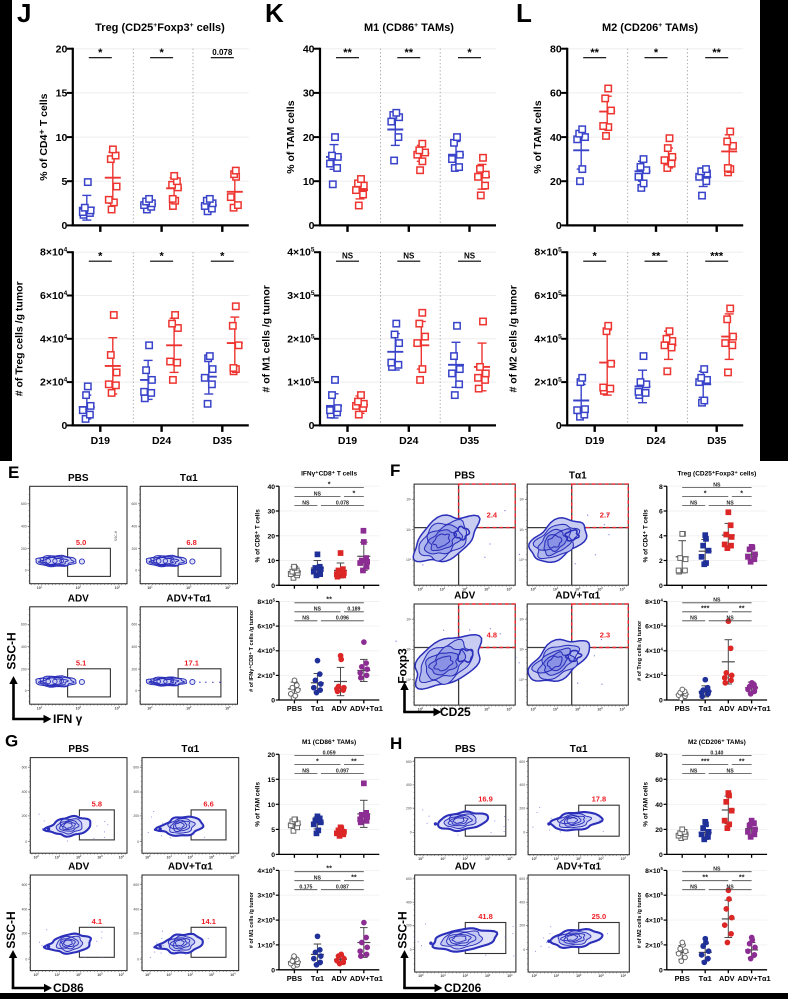 The width and height of the screenshot is (788, 999). Describe the element at coordinates (301, 383) in the screenshot. I see `svg-text: 1×105` at that location.